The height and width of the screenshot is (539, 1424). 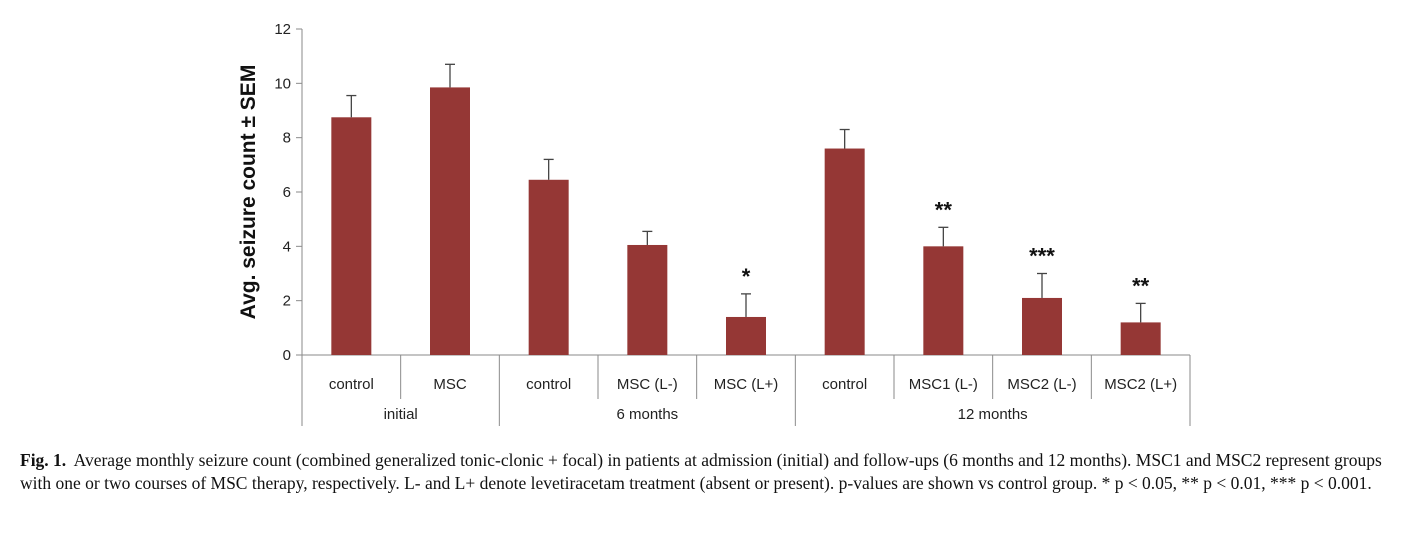 I want to click on x-group-label: initial, so click(x=401, y=414).